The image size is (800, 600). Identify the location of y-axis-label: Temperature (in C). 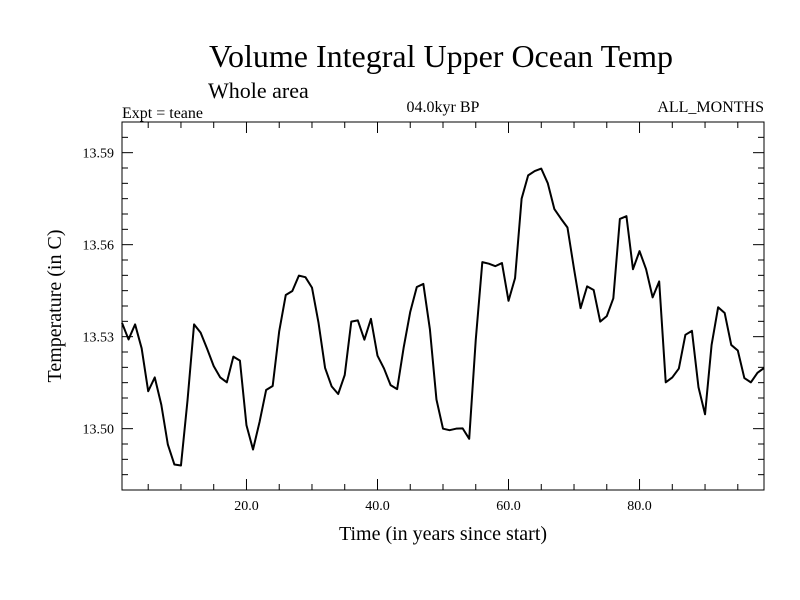
(55, 306).